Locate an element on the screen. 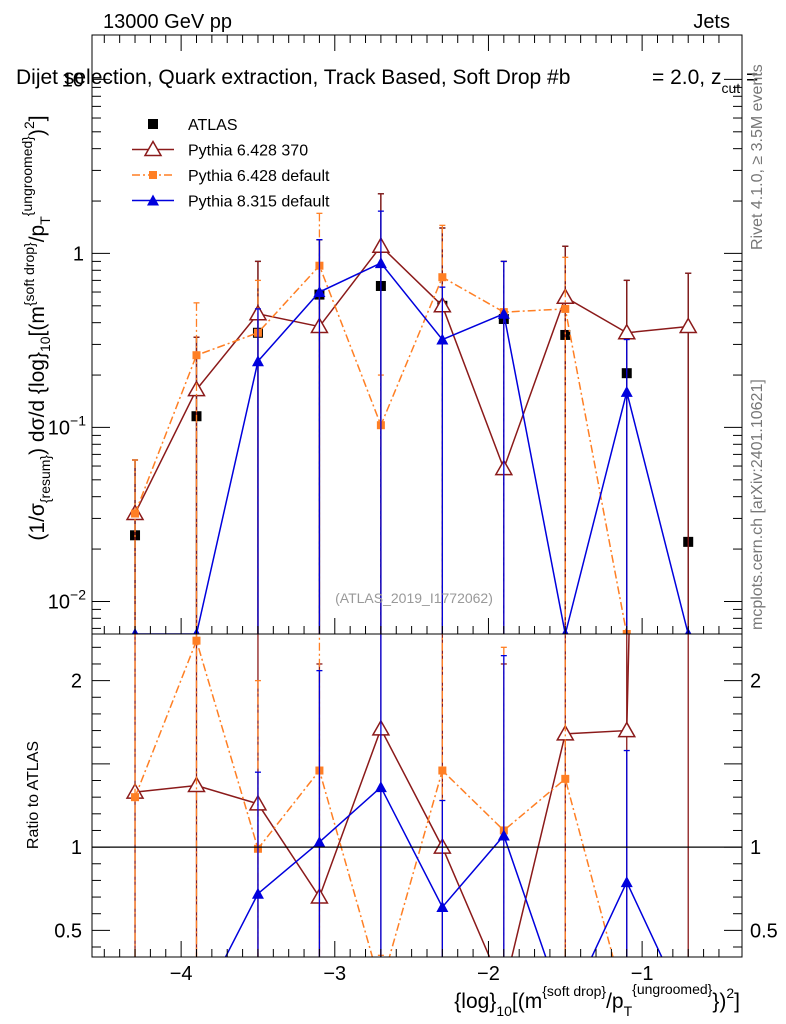  legend-label-ATLAS: ATLAS is located at coordinates (213, 125).